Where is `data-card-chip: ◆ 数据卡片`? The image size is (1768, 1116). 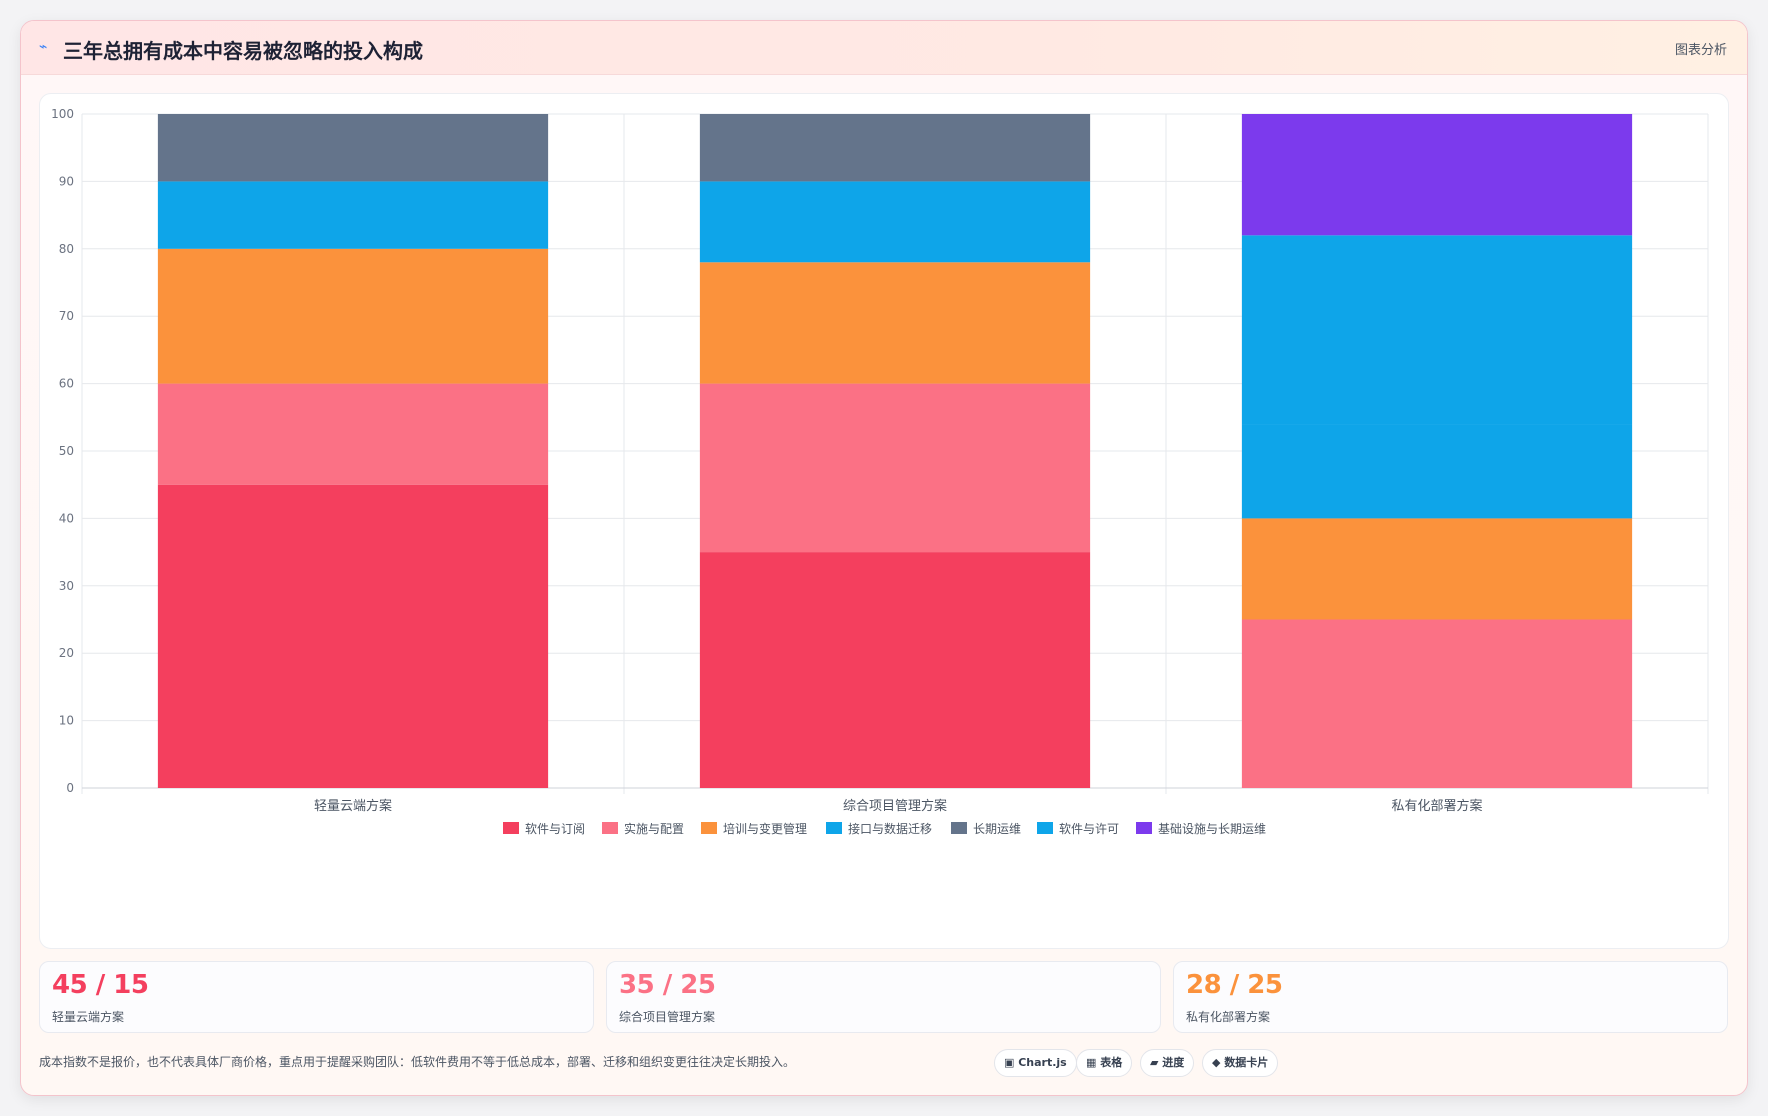
data-card-chip: ◆ 数据卡片 is located at coordinates (1240, 1063).